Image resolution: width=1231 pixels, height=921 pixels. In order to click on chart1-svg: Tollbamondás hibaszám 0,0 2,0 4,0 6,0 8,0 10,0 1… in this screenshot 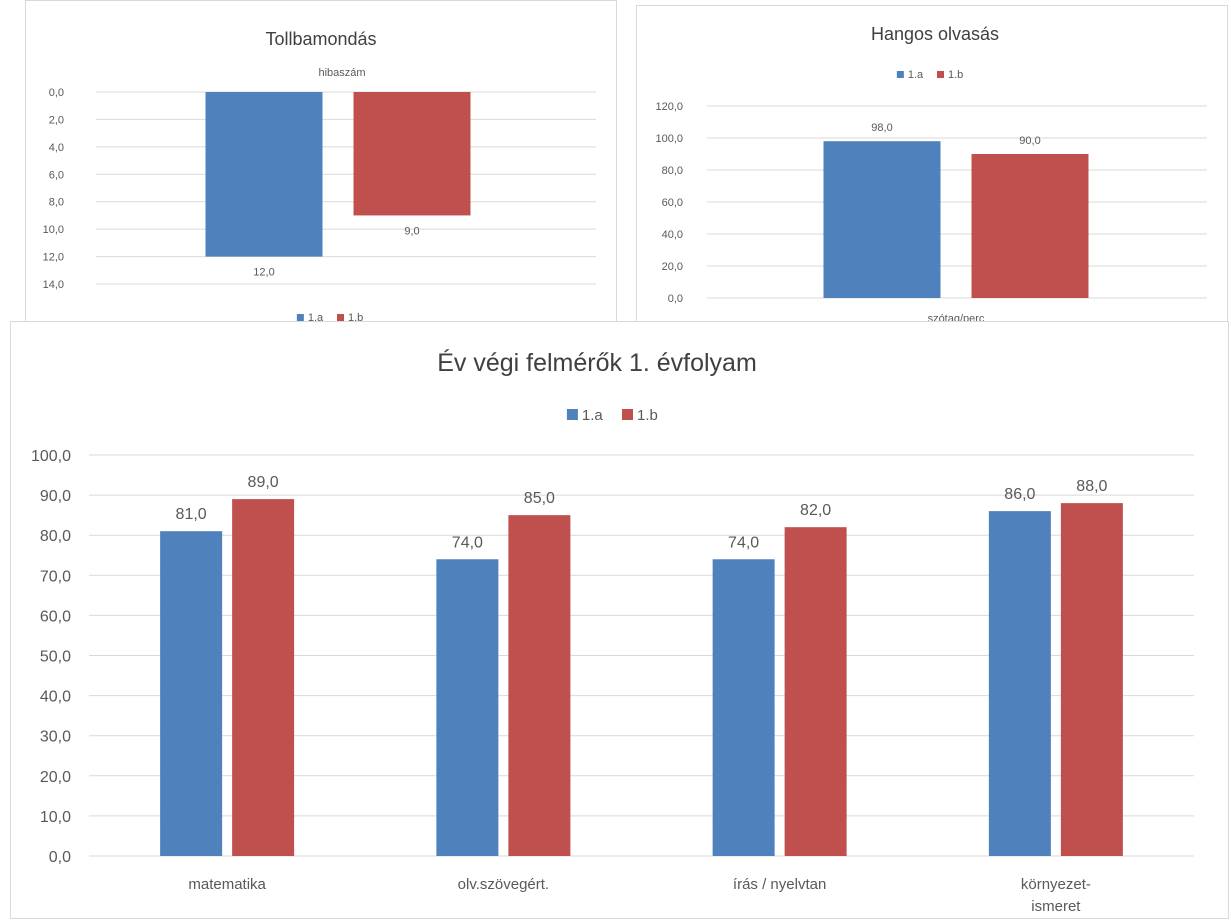, I will do `click(319, 176)`.